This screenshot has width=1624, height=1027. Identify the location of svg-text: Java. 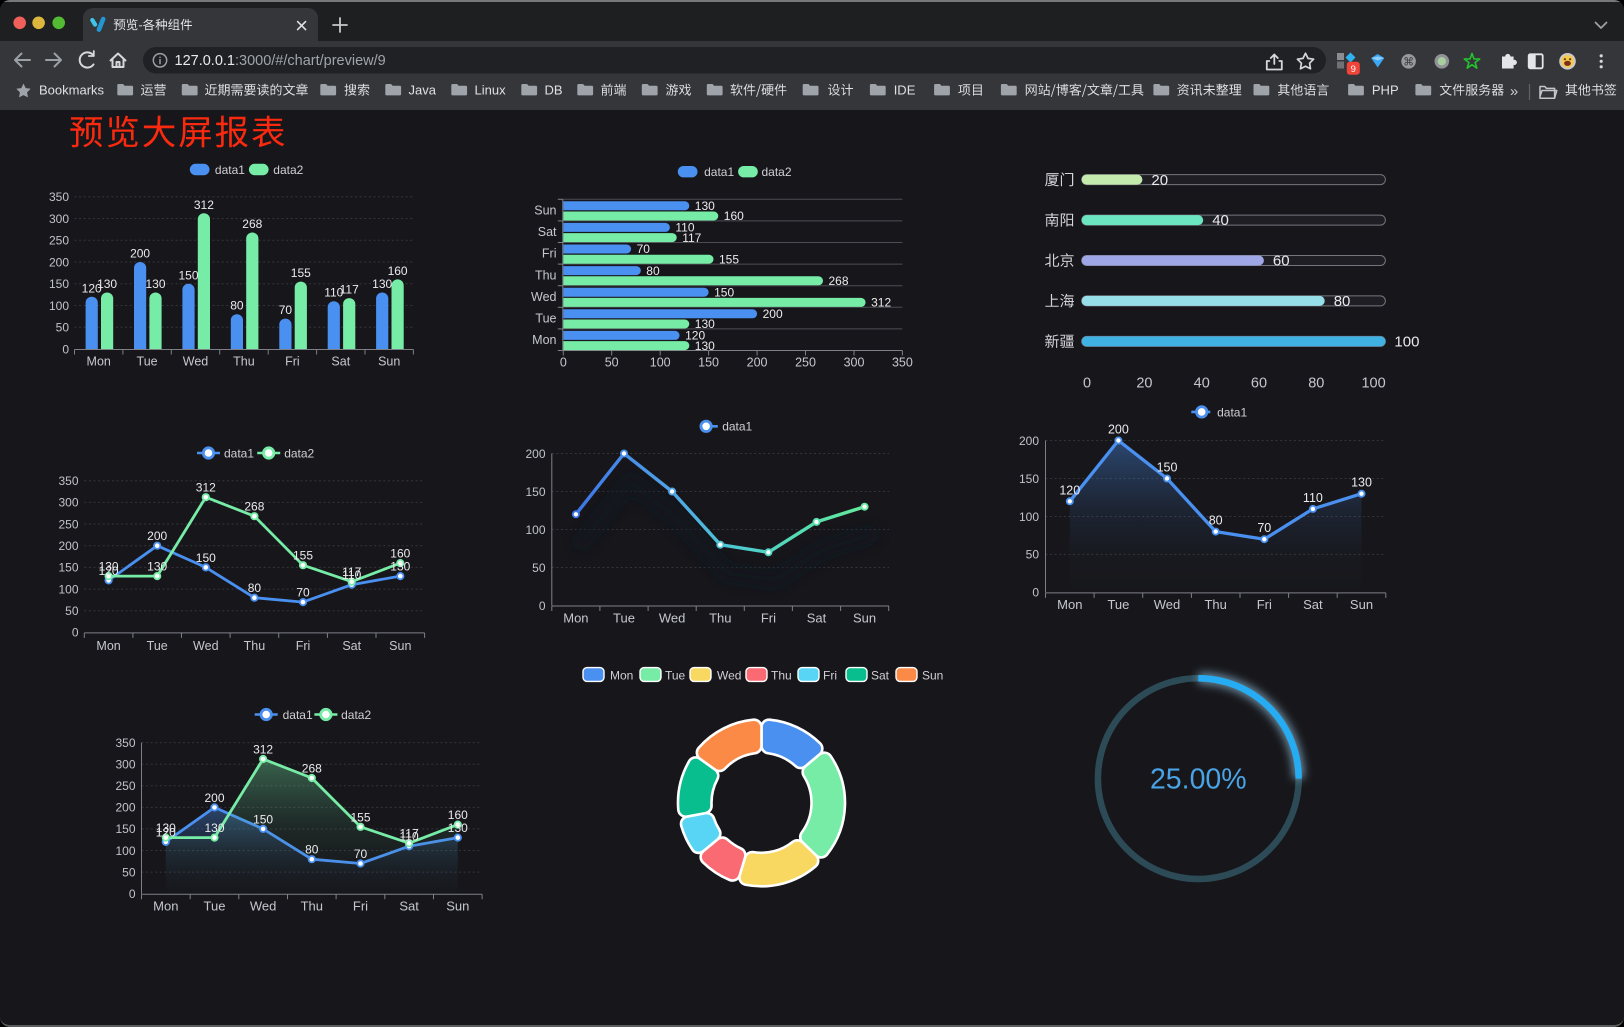
(423, 90).